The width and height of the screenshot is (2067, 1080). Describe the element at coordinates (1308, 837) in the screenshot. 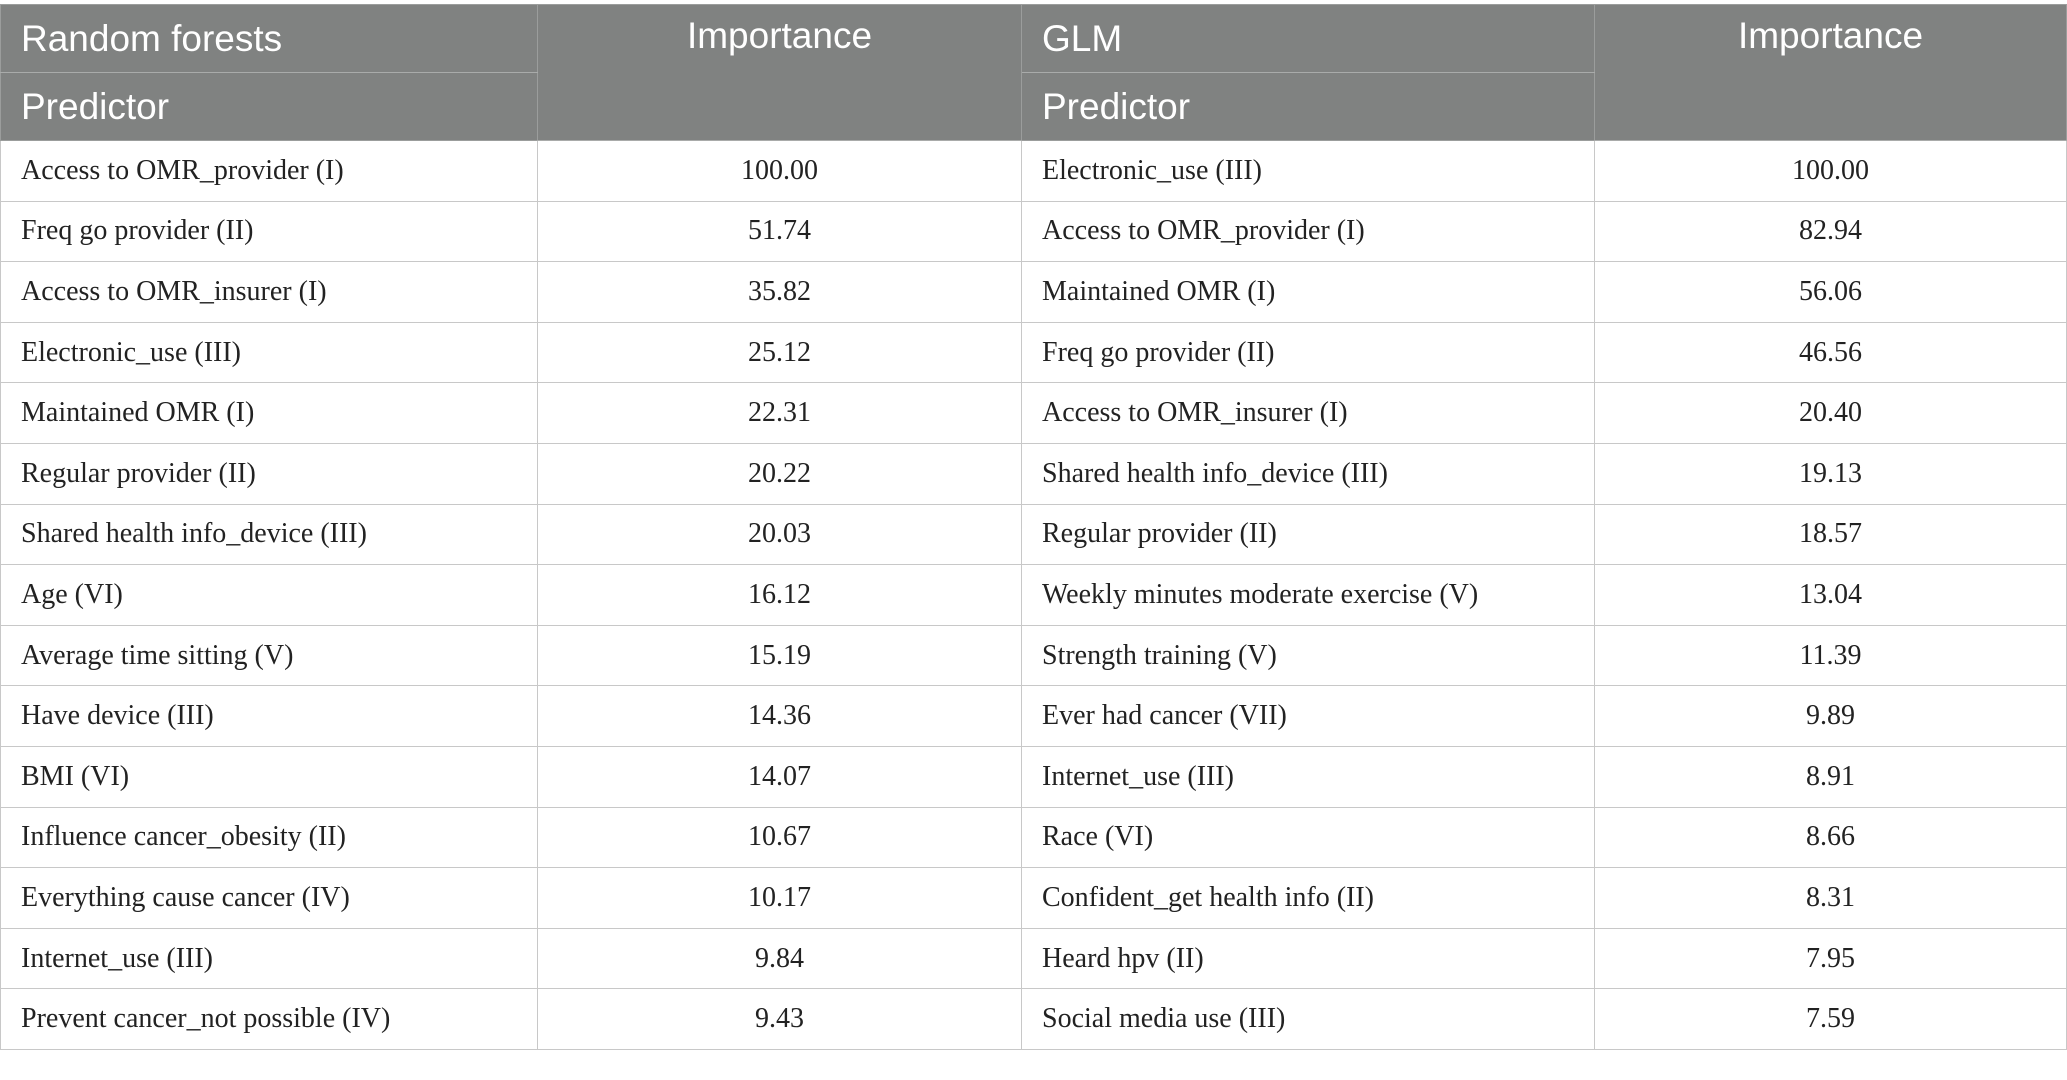

I see `glm-predictor-cell: Race (VI)` at that location.